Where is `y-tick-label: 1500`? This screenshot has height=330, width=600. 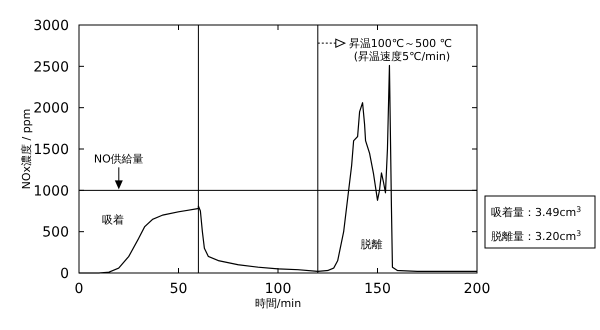 y-tick-label: 1500 is located at coordinates (51, 150).